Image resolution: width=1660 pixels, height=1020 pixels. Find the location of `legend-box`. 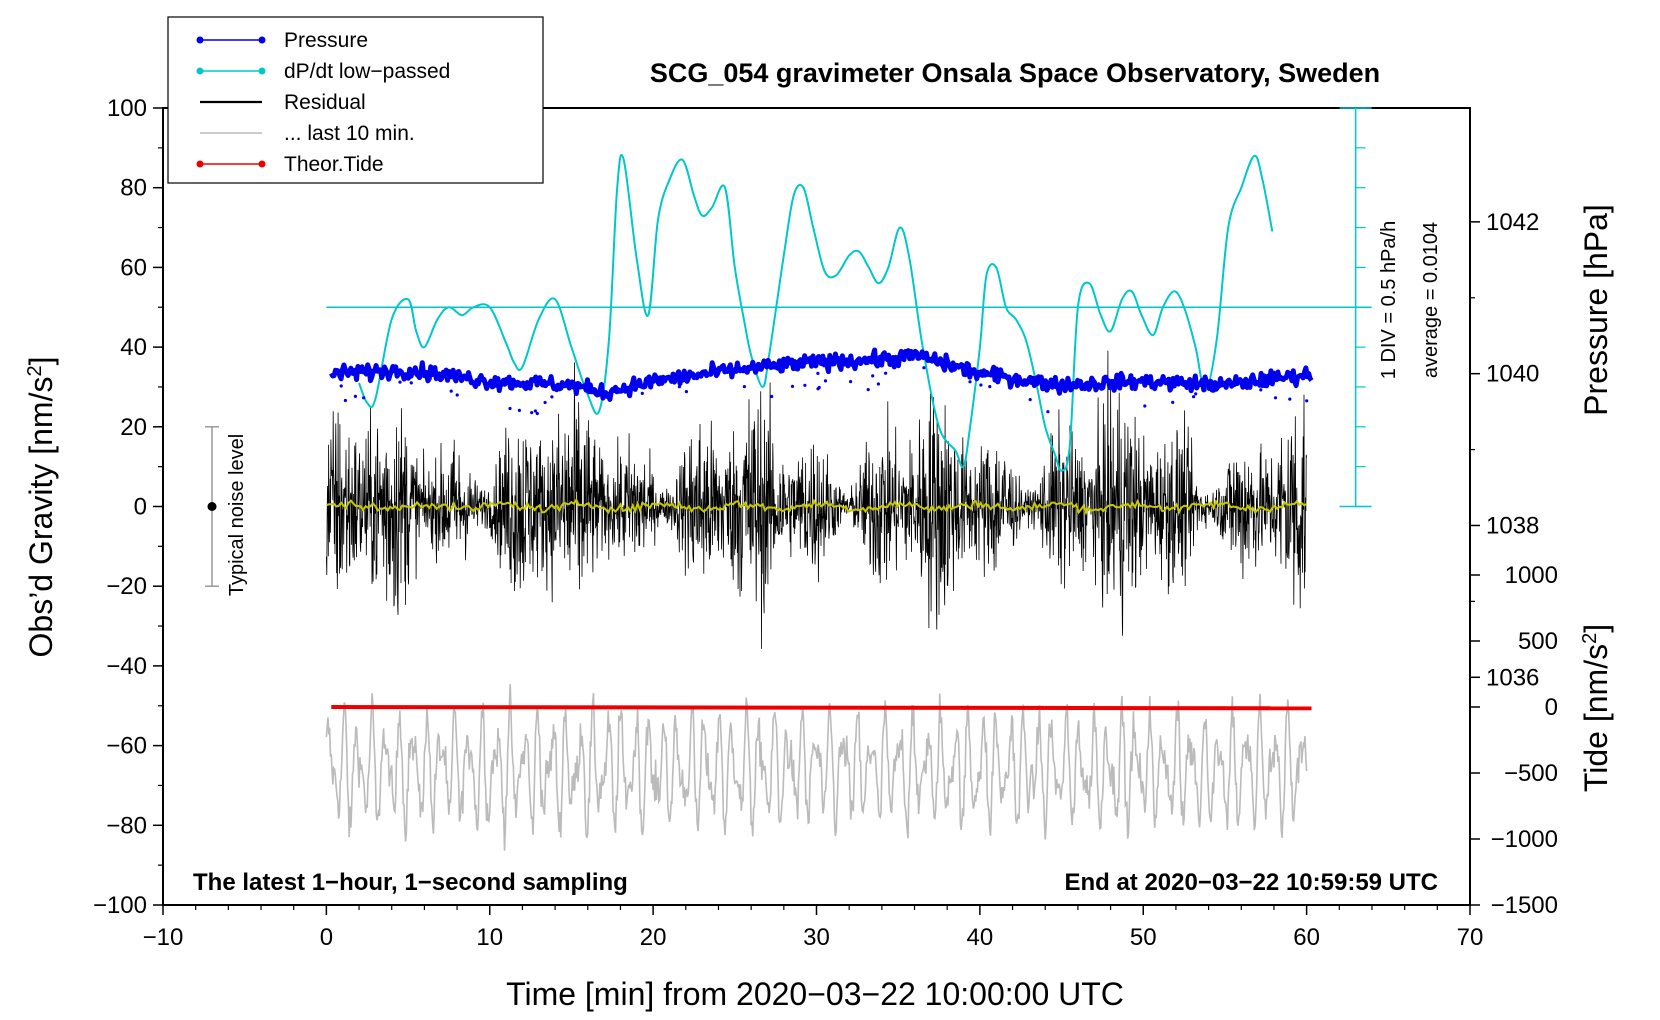

legend-box is located at coordinates (355, 100).